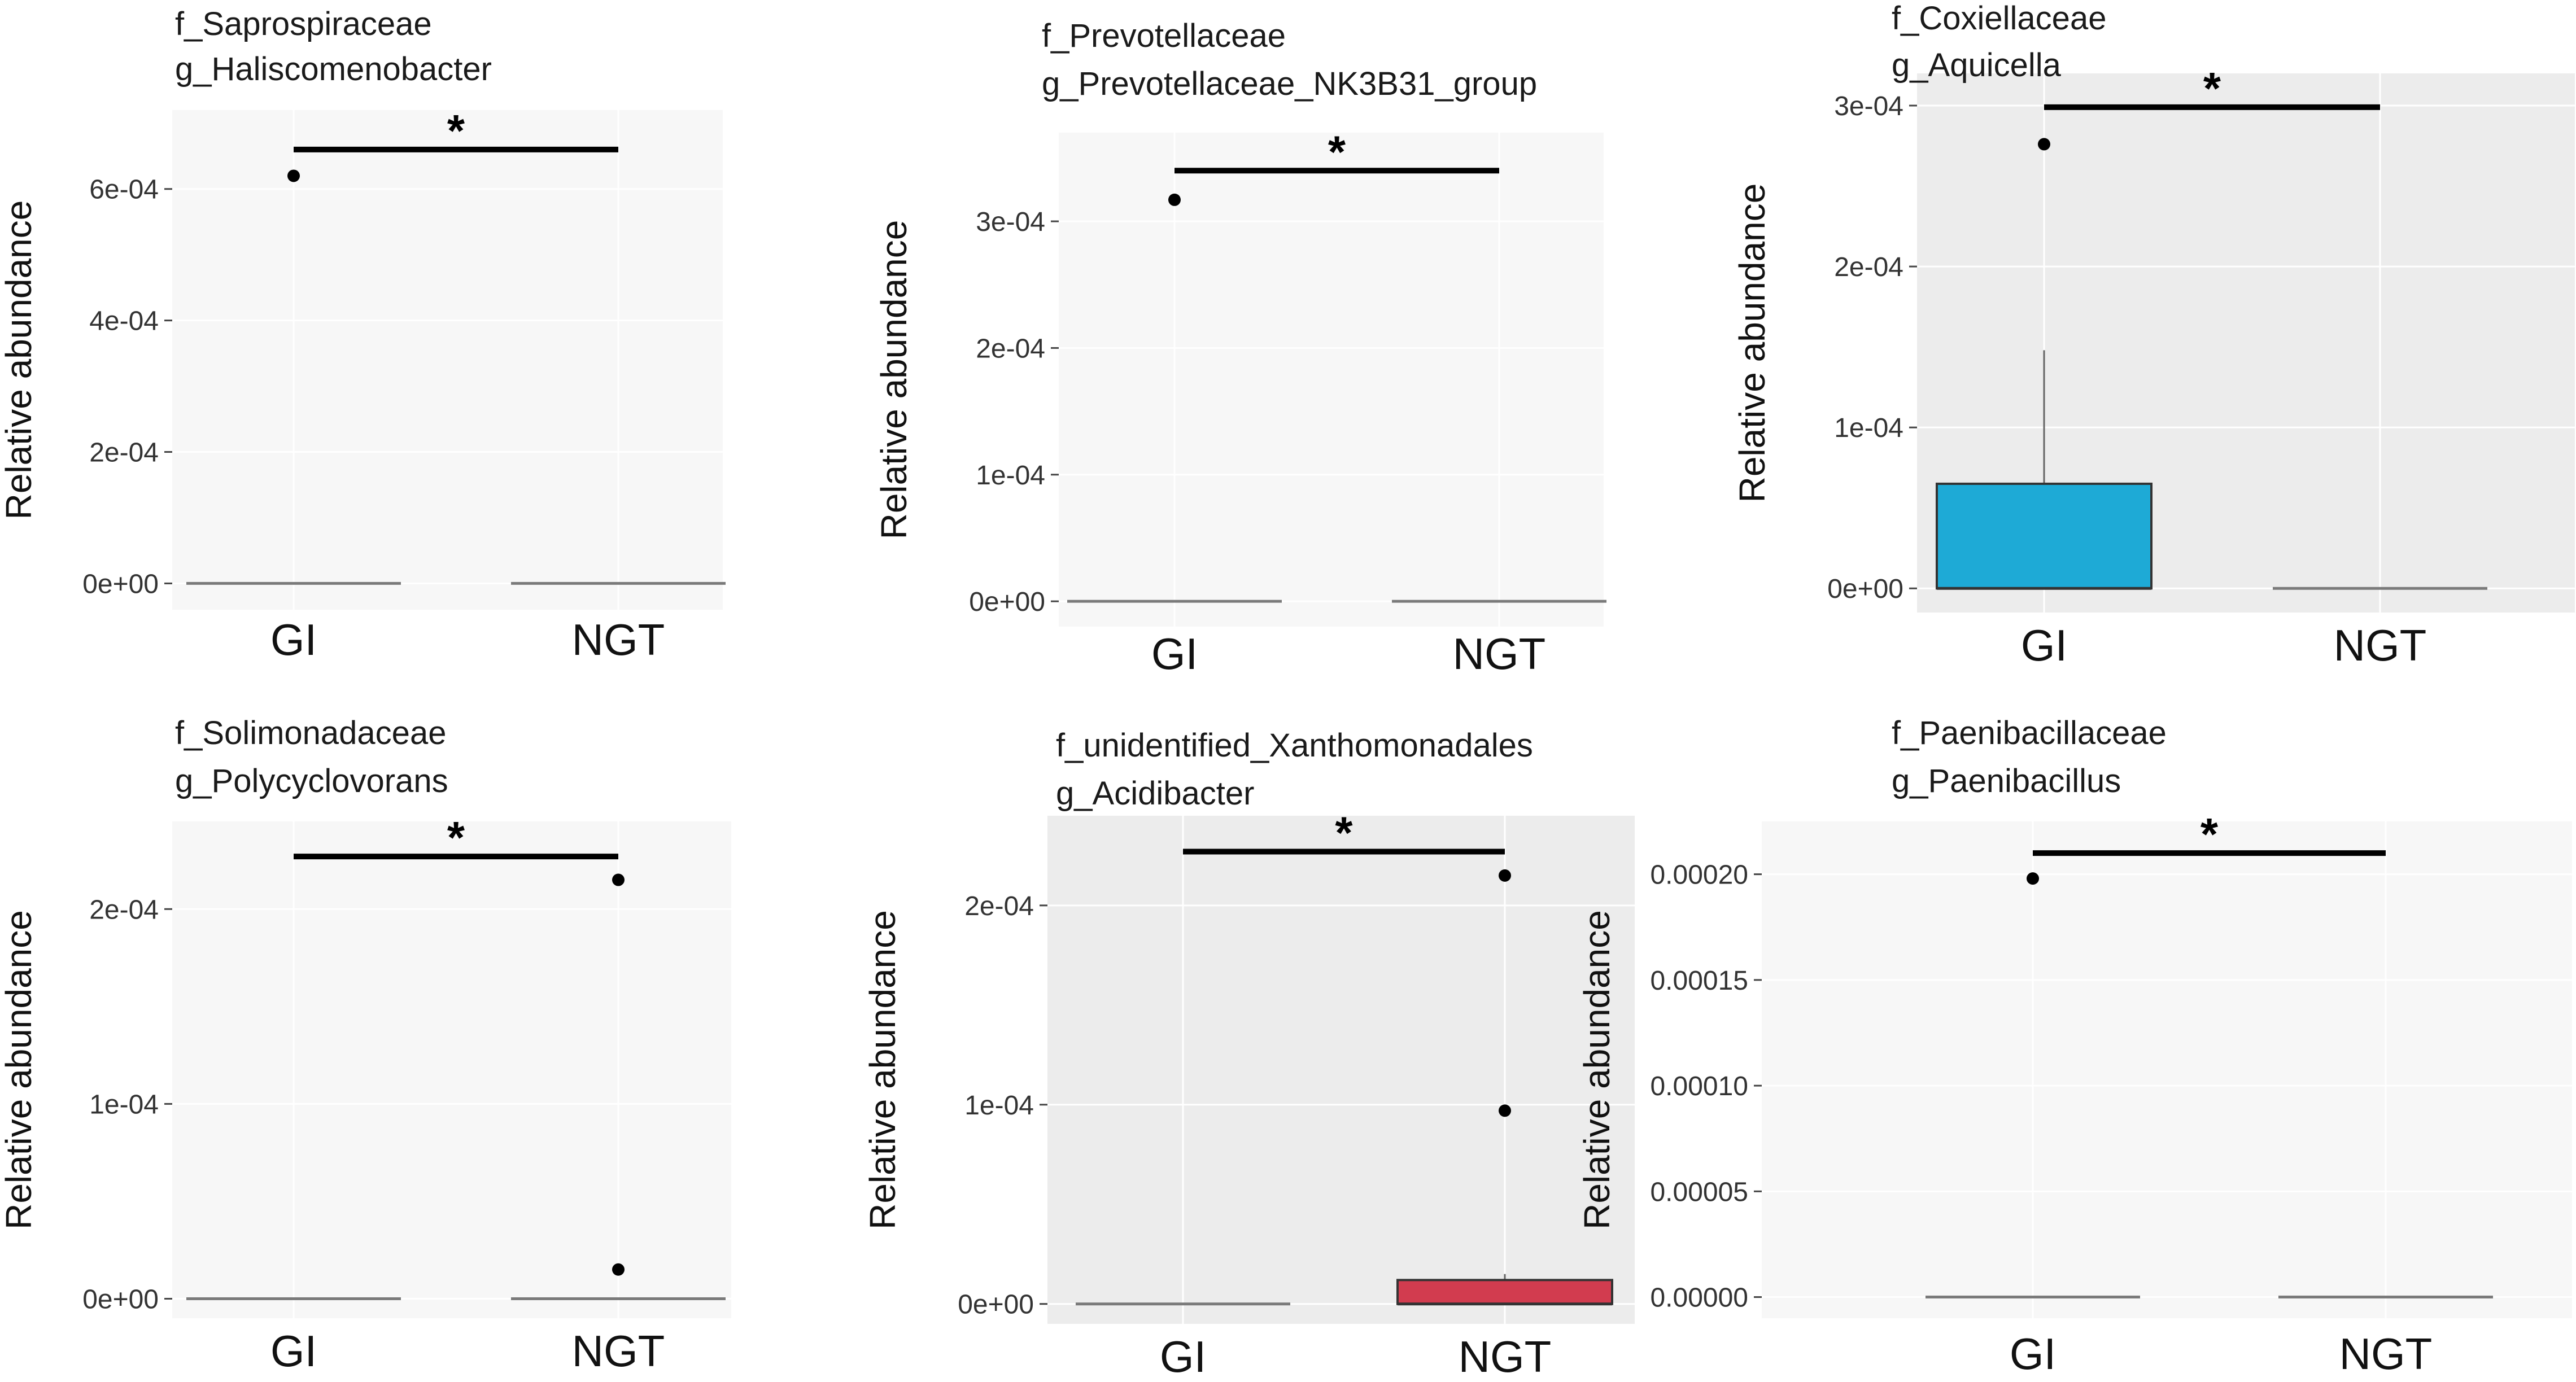  I want to click on y-tick-label: 6e-04, so click(124, 190).